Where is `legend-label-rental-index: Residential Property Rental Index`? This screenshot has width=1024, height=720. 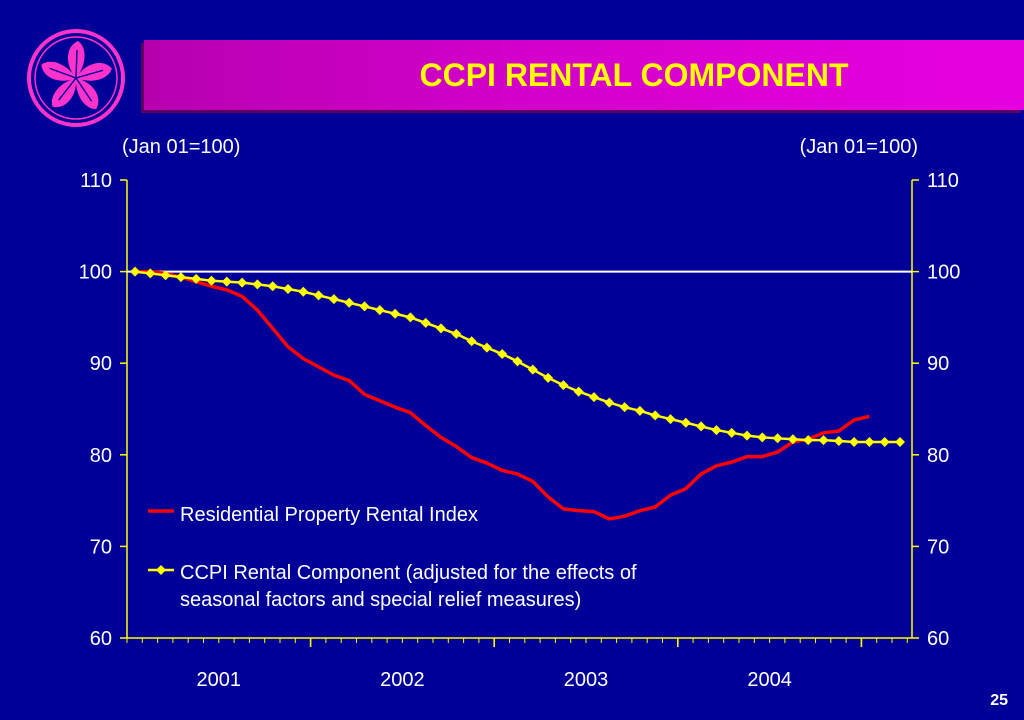
legend-label-rental-index: Residential Property Rental Index is located at coordinates (329, 515).